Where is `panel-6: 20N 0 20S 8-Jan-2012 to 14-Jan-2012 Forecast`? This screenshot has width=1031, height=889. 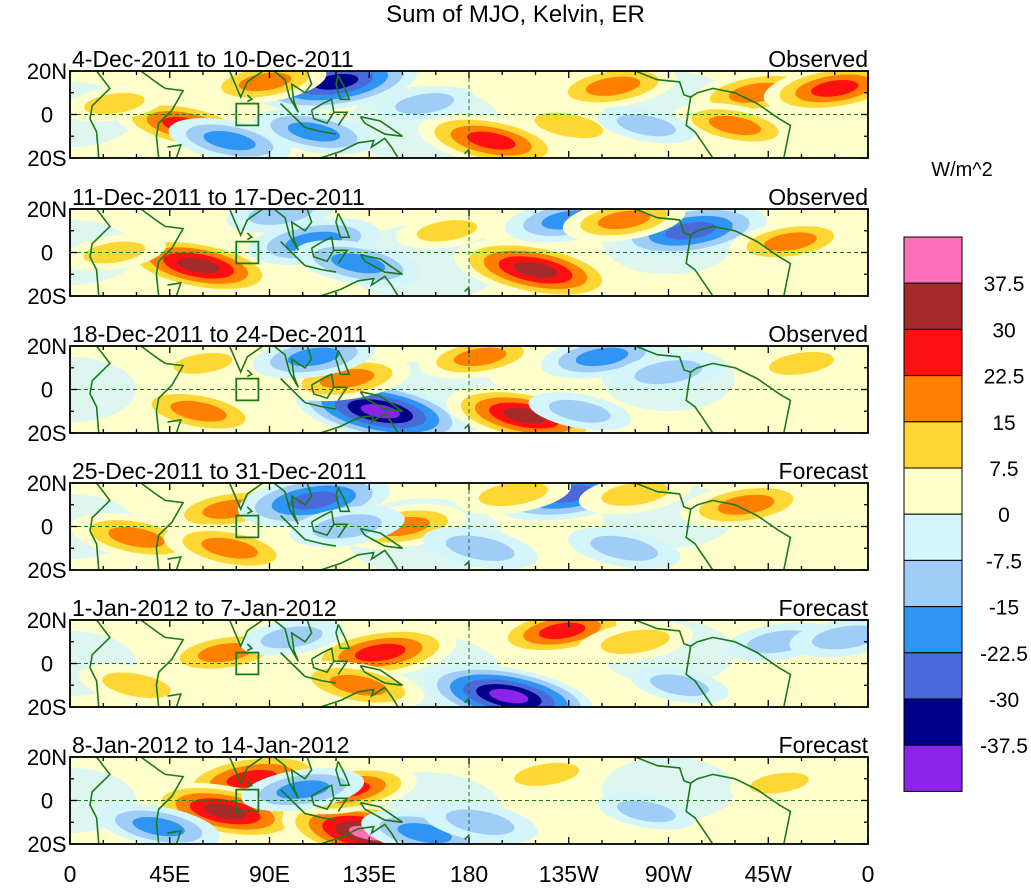
panel-6: 20N 0 20S 8-Jan-2012 to 14-Jan-2012 Forecast is located at coordinates (448, 794).